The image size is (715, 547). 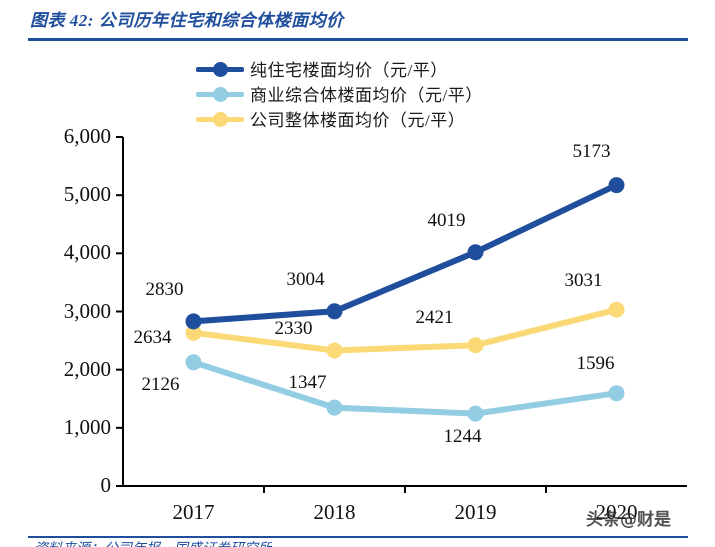 I want to click on header-divider, so click(x=358, y=39).